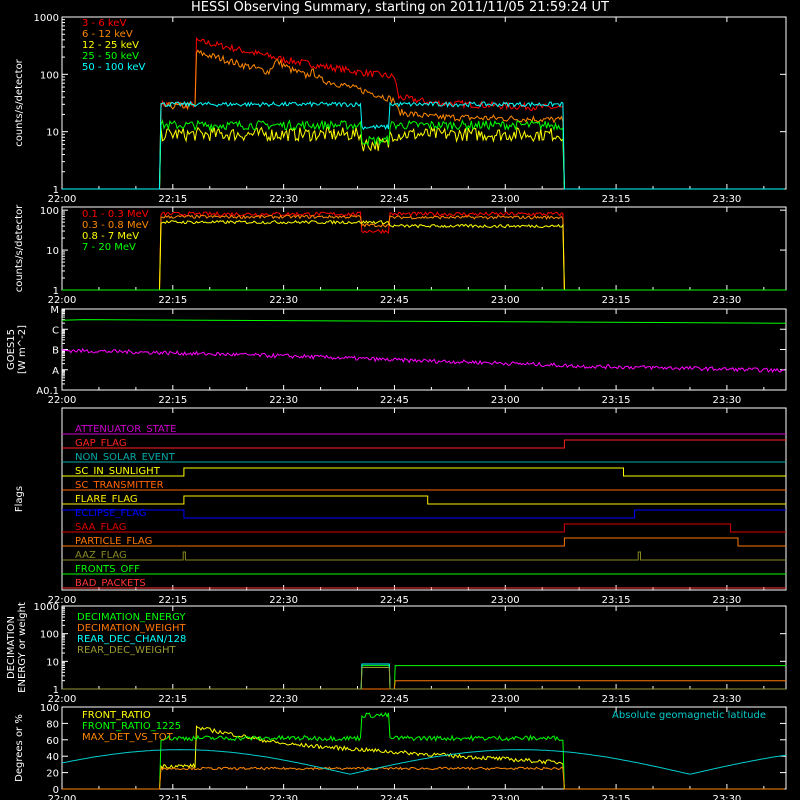 This screenshot has height=800, width=800. What do you see at coordinates (114, 67) in the screenshot?
I see `legend-entry-50-100-kev: 50 - 100 keV` at bounding box center [114, 67].